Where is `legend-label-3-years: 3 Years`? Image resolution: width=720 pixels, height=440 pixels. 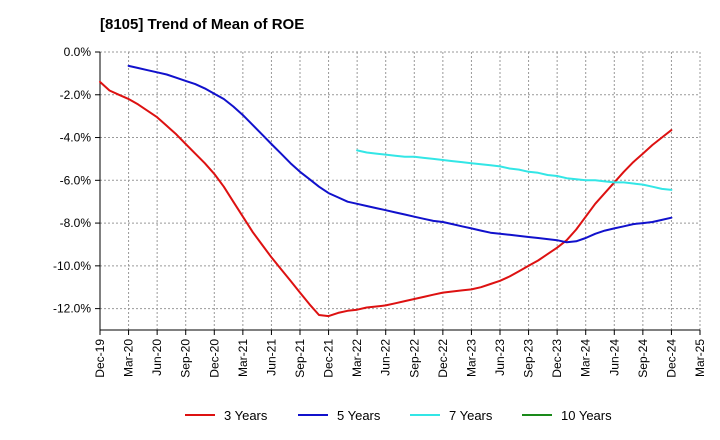 legend-label-3-years: 3 Years is located at coordinates (246, 415).